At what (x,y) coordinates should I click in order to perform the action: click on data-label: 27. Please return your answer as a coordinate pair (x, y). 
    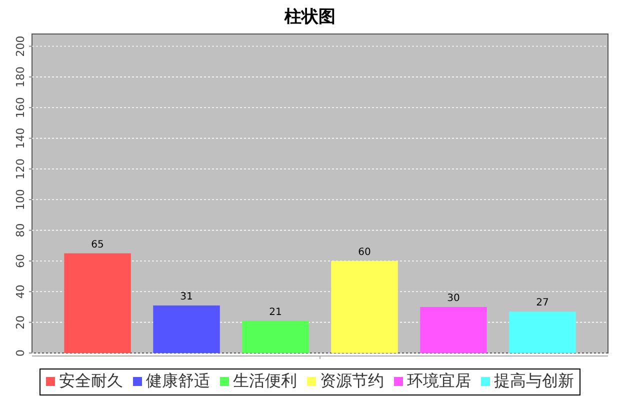
    Looking at the image, I should click on (542, 303).